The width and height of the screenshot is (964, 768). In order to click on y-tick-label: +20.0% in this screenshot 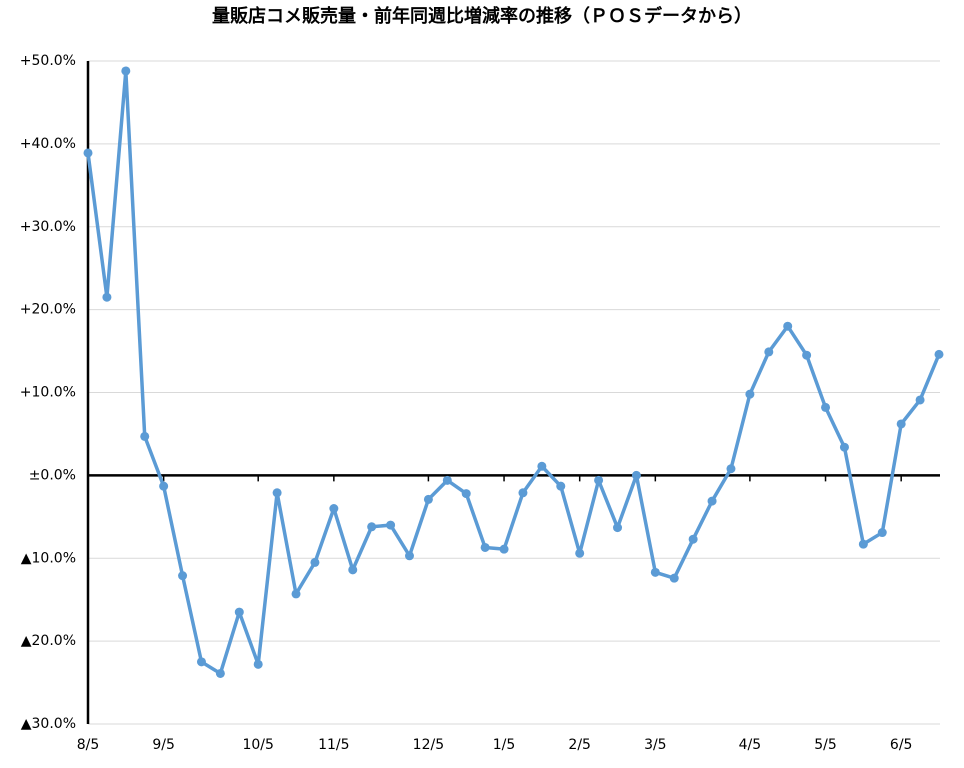, I will do `click(48, 310)`.